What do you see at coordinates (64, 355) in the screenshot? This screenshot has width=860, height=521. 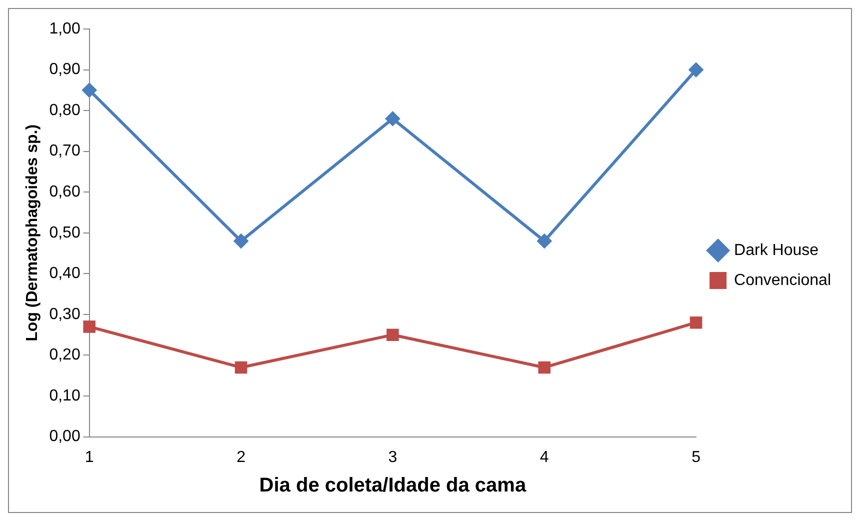 I see `y-tick-label: 0,20` at bounding box center [64, 355].